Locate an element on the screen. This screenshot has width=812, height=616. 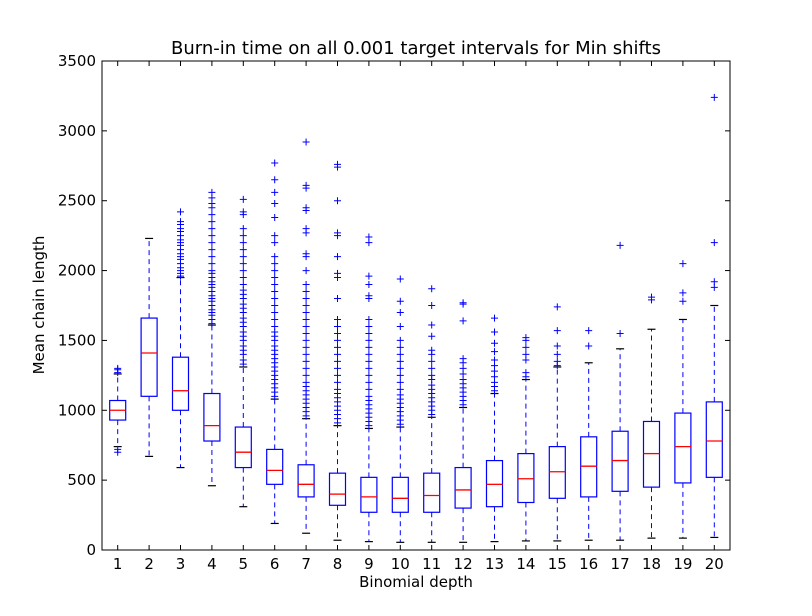
x-tick-label: 4 is located at coordinates (212, 564).